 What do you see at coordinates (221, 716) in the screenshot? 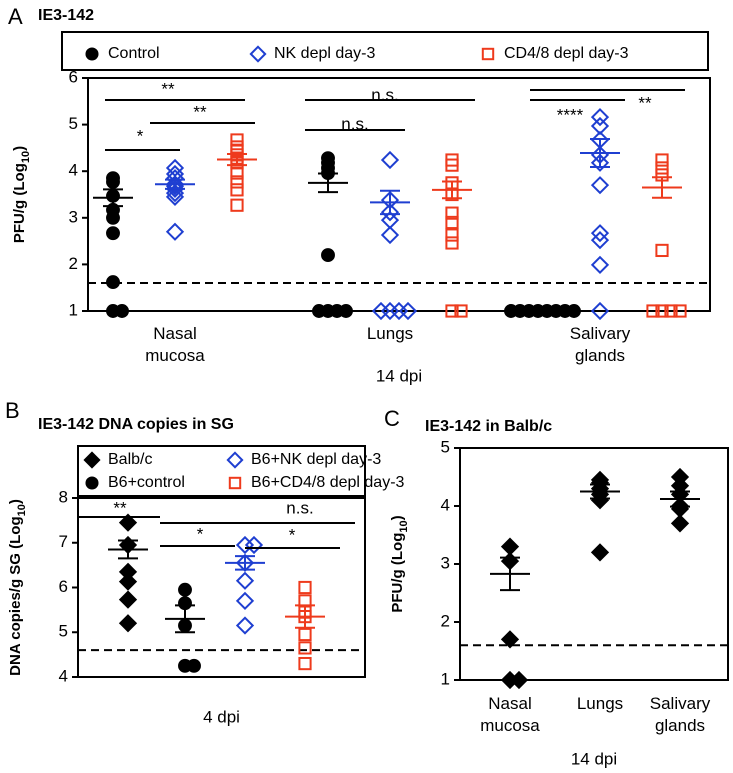
I see `x-axis-label: 4 dpi` at bounding box center [221, 716].